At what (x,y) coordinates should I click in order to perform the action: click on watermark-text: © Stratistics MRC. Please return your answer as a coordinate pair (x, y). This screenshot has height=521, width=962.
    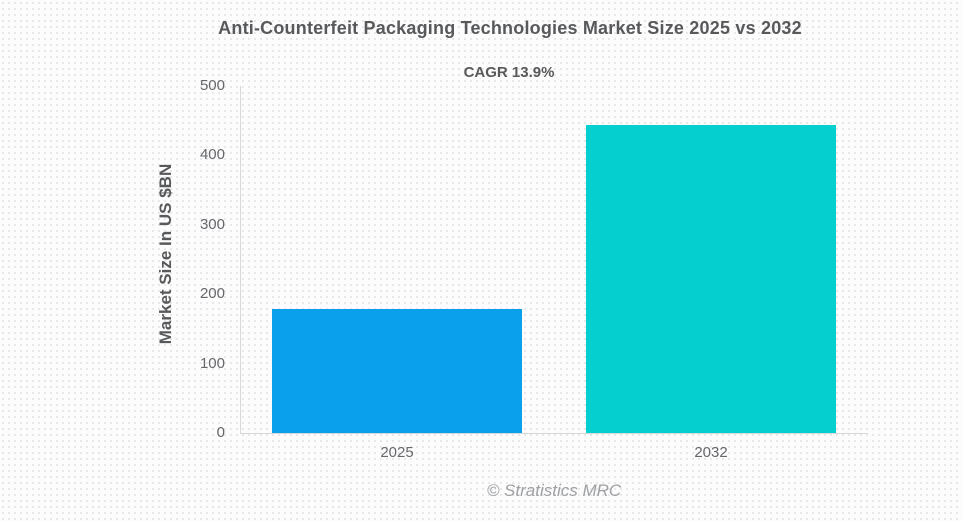
    Looking at the image, I should click on (554, 490).